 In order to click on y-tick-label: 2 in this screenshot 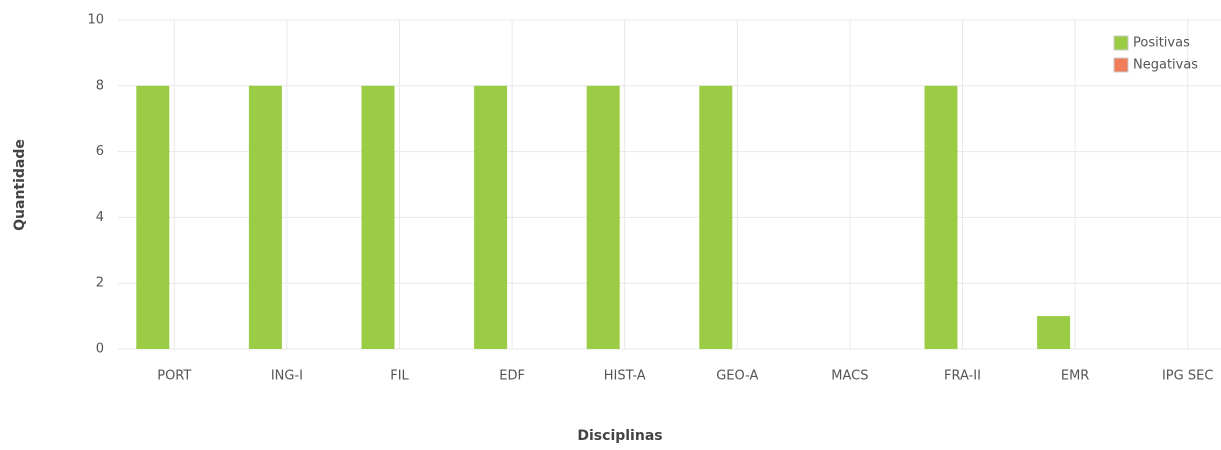, I will do `click(100, 283)`.